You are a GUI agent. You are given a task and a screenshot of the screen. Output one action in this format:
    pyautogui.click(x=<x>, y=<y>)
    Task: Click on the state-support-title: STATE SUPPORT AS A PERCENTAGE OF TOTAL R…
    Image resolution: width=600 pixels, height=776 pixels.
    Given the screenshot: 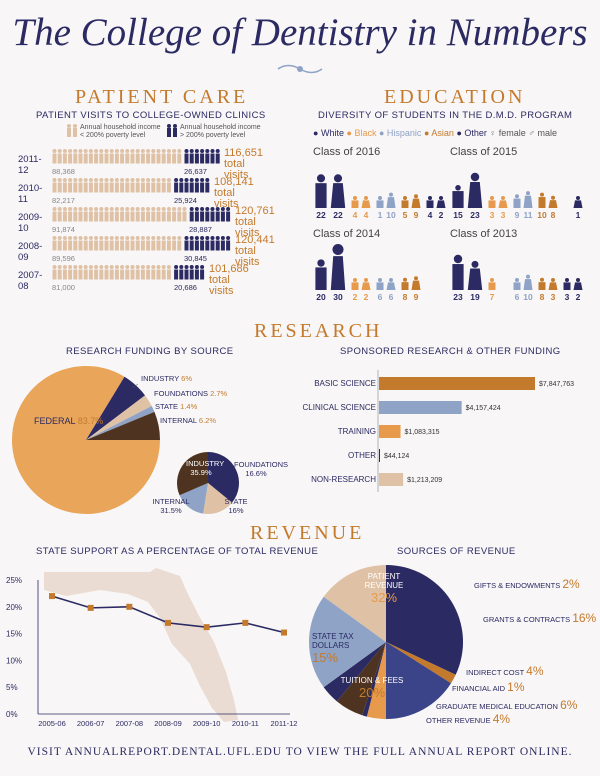 What is the action you would take?
    pyautogui.click(x=177, y=551)
    